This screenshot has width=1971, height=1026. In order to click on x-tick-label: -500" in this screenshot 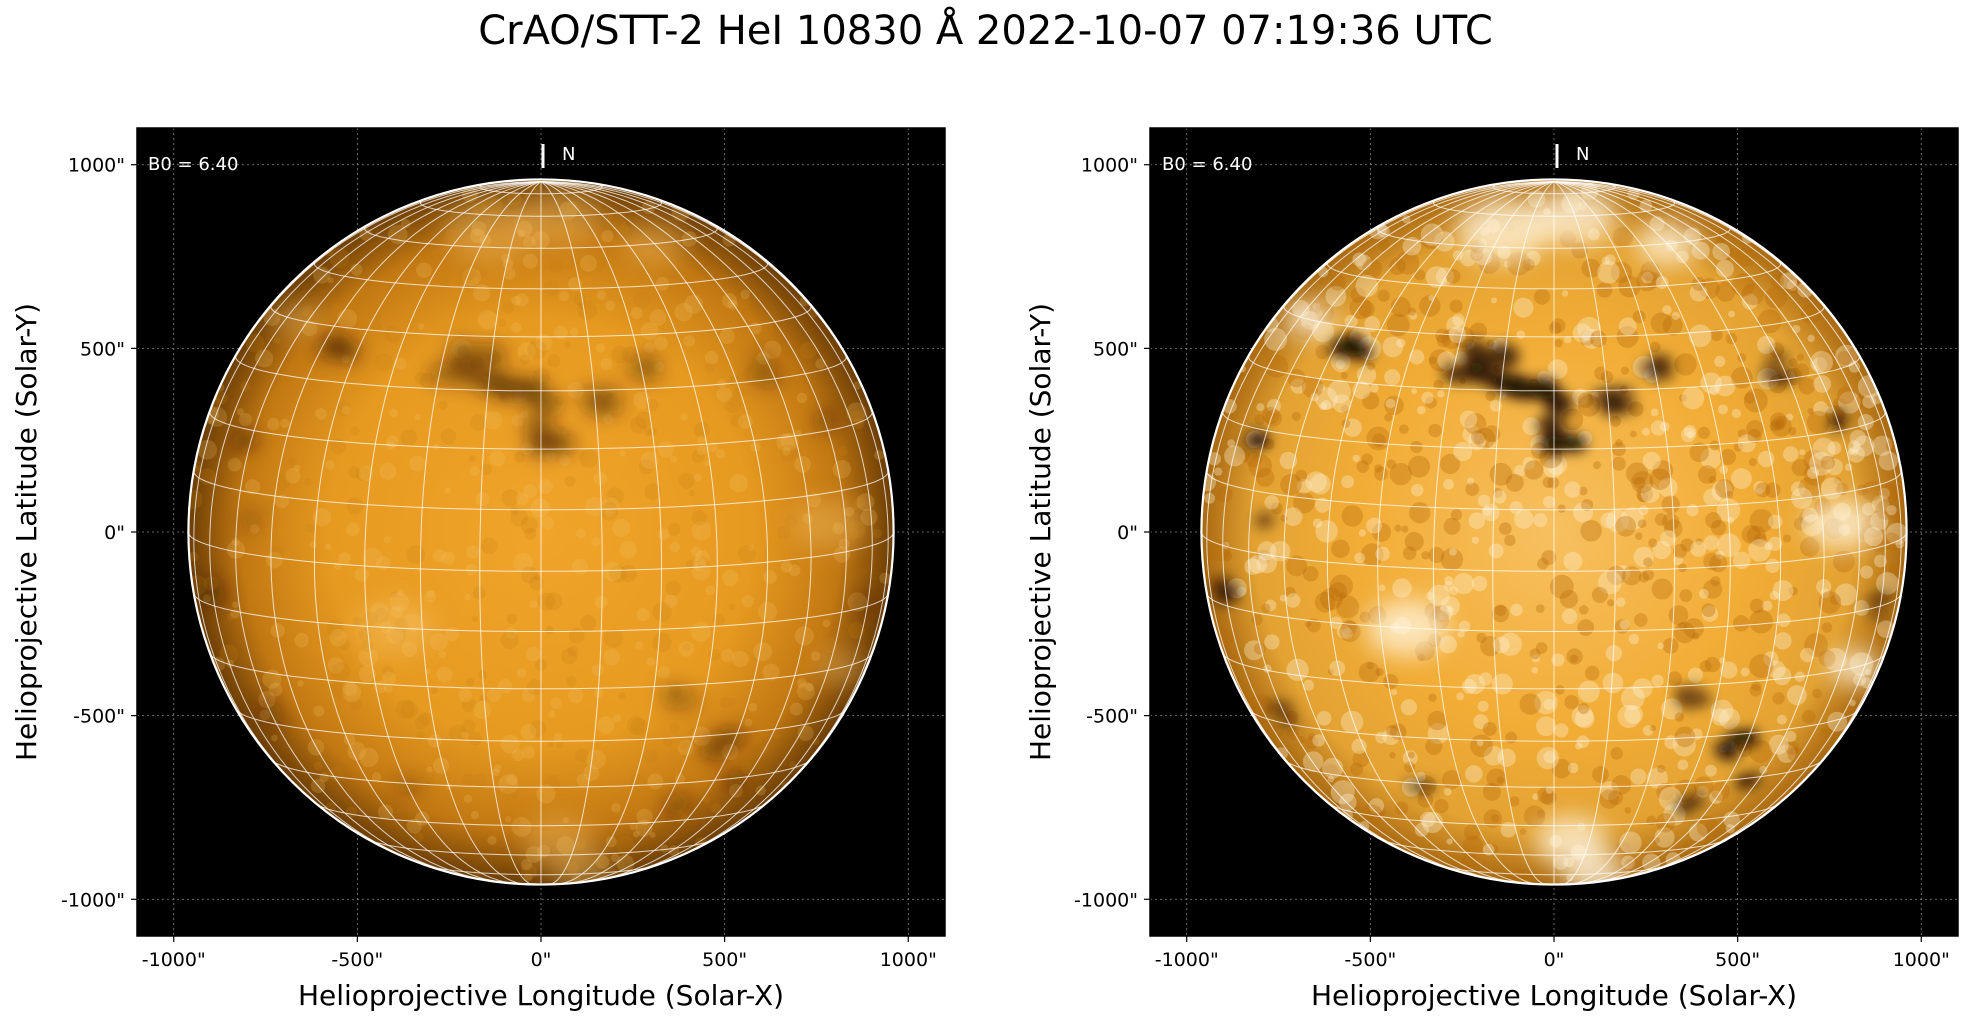, I will do `click(1370, 960)`.